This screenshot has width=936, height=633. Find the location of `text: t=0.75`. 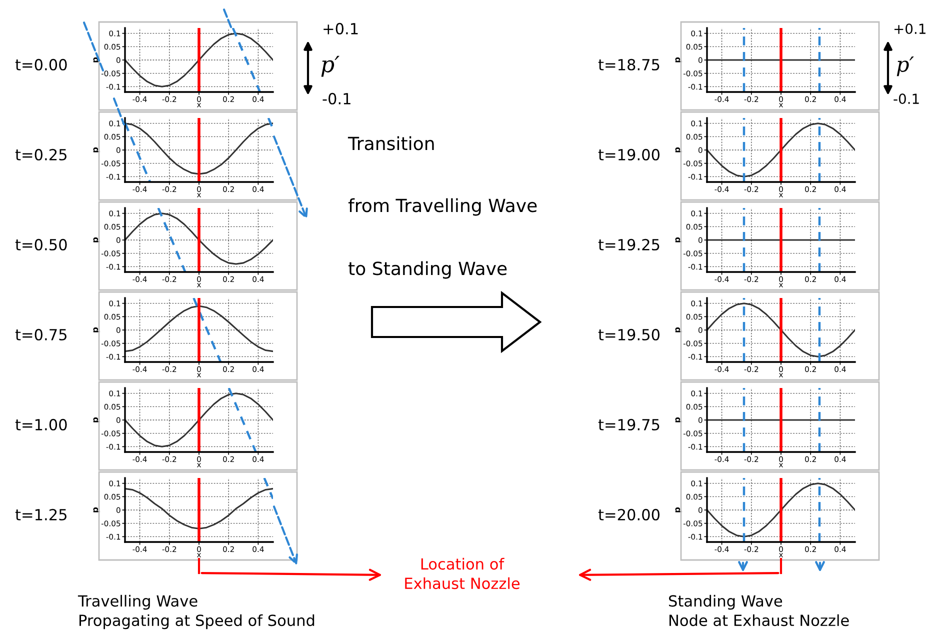

text: t=0.75 is located at coordinates (40, 334).